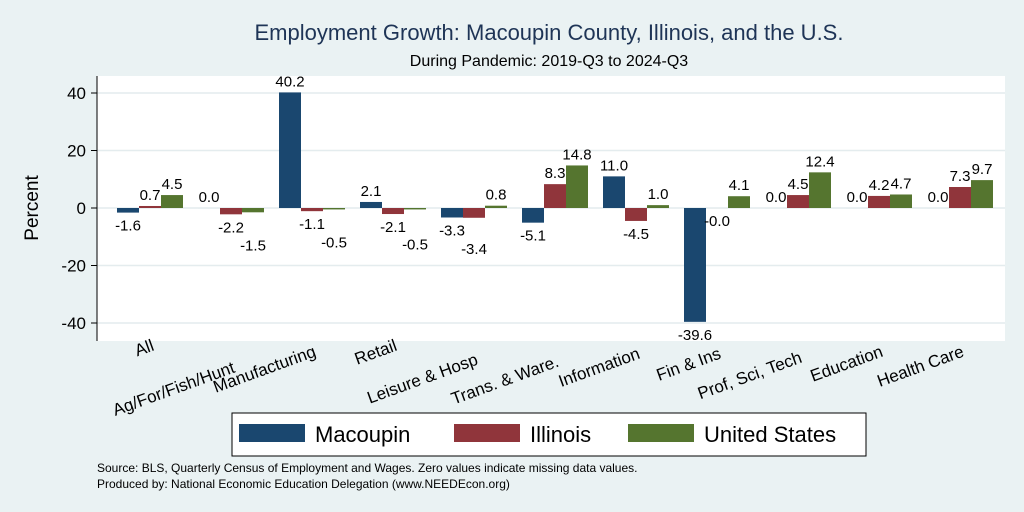 The width and height of the screenshot is (1024, 512). What do you see at coordinates (312, 224) in the screenshot?
I see `data-label: -1.1` at bounding box center [312, 224].